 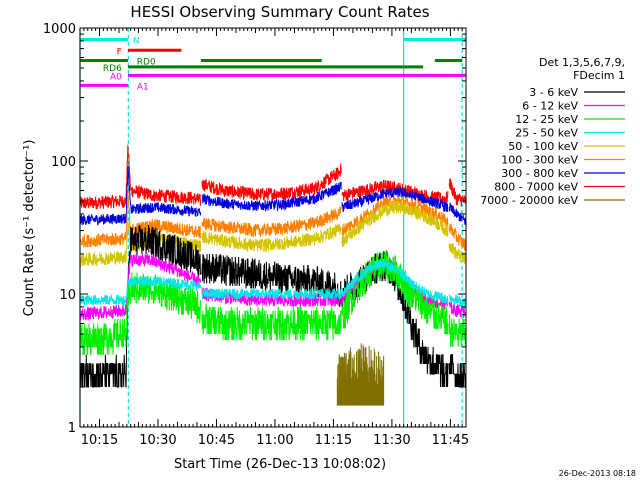 What do you see at coordinates (333, 440) in the screenshot?
I see `x-tick-label: 11:15` at bounding box center [333, 440].